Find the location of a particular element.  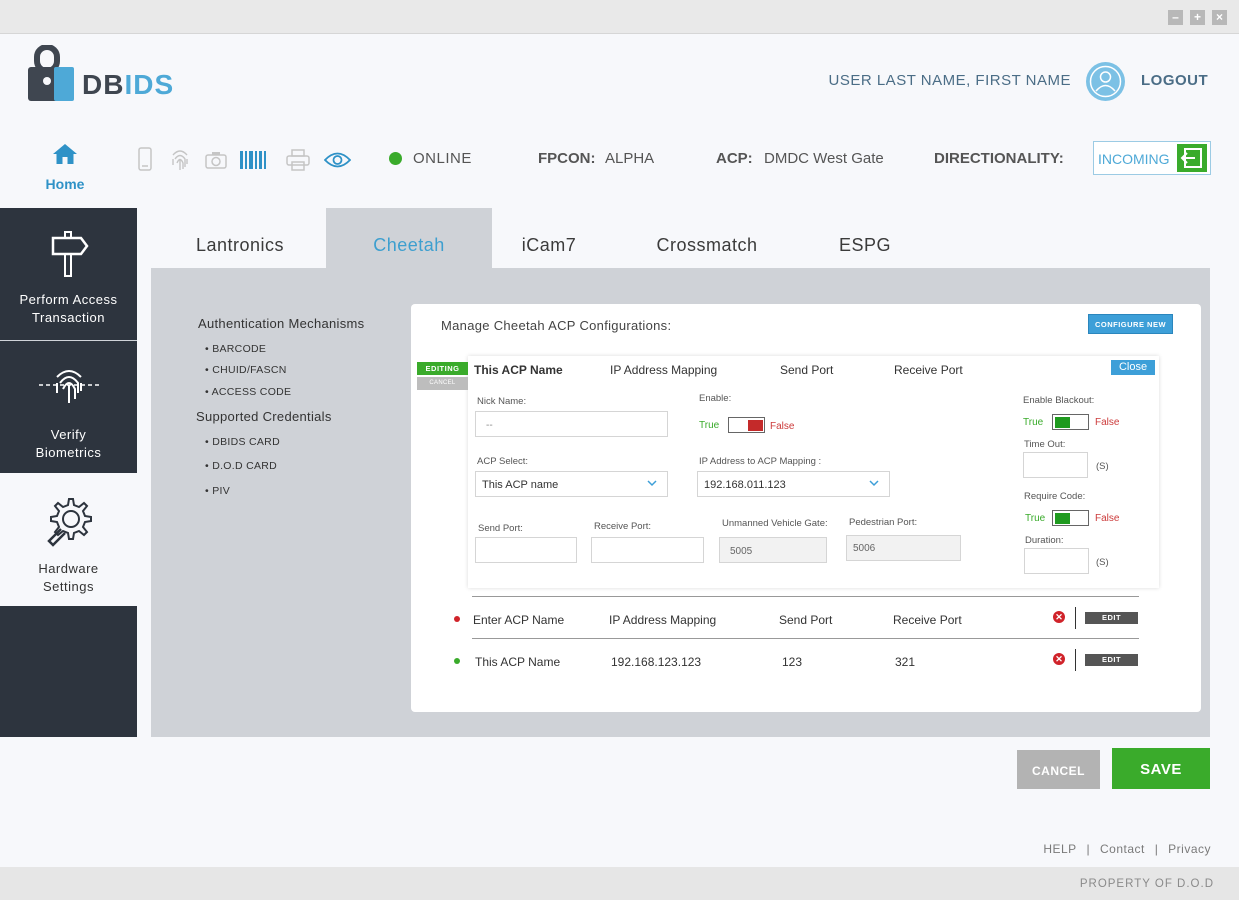

edit-header-send: Send Port is located at coordinates (807, 370).